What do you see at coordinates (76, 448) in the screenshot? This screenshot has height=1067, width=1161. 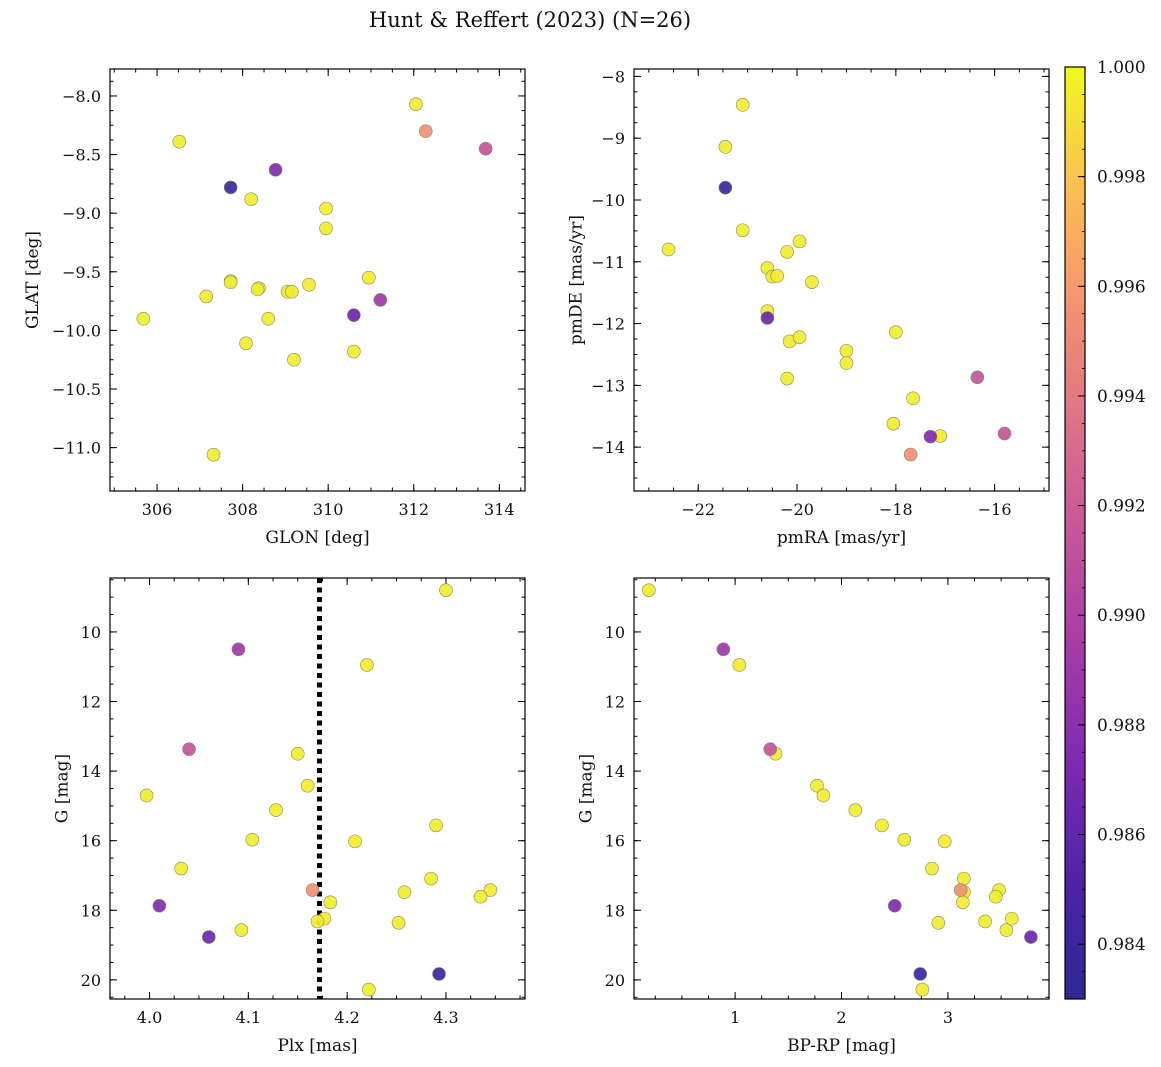 I see `y-tick-label: −11.0` at bounding box center [76, 448].